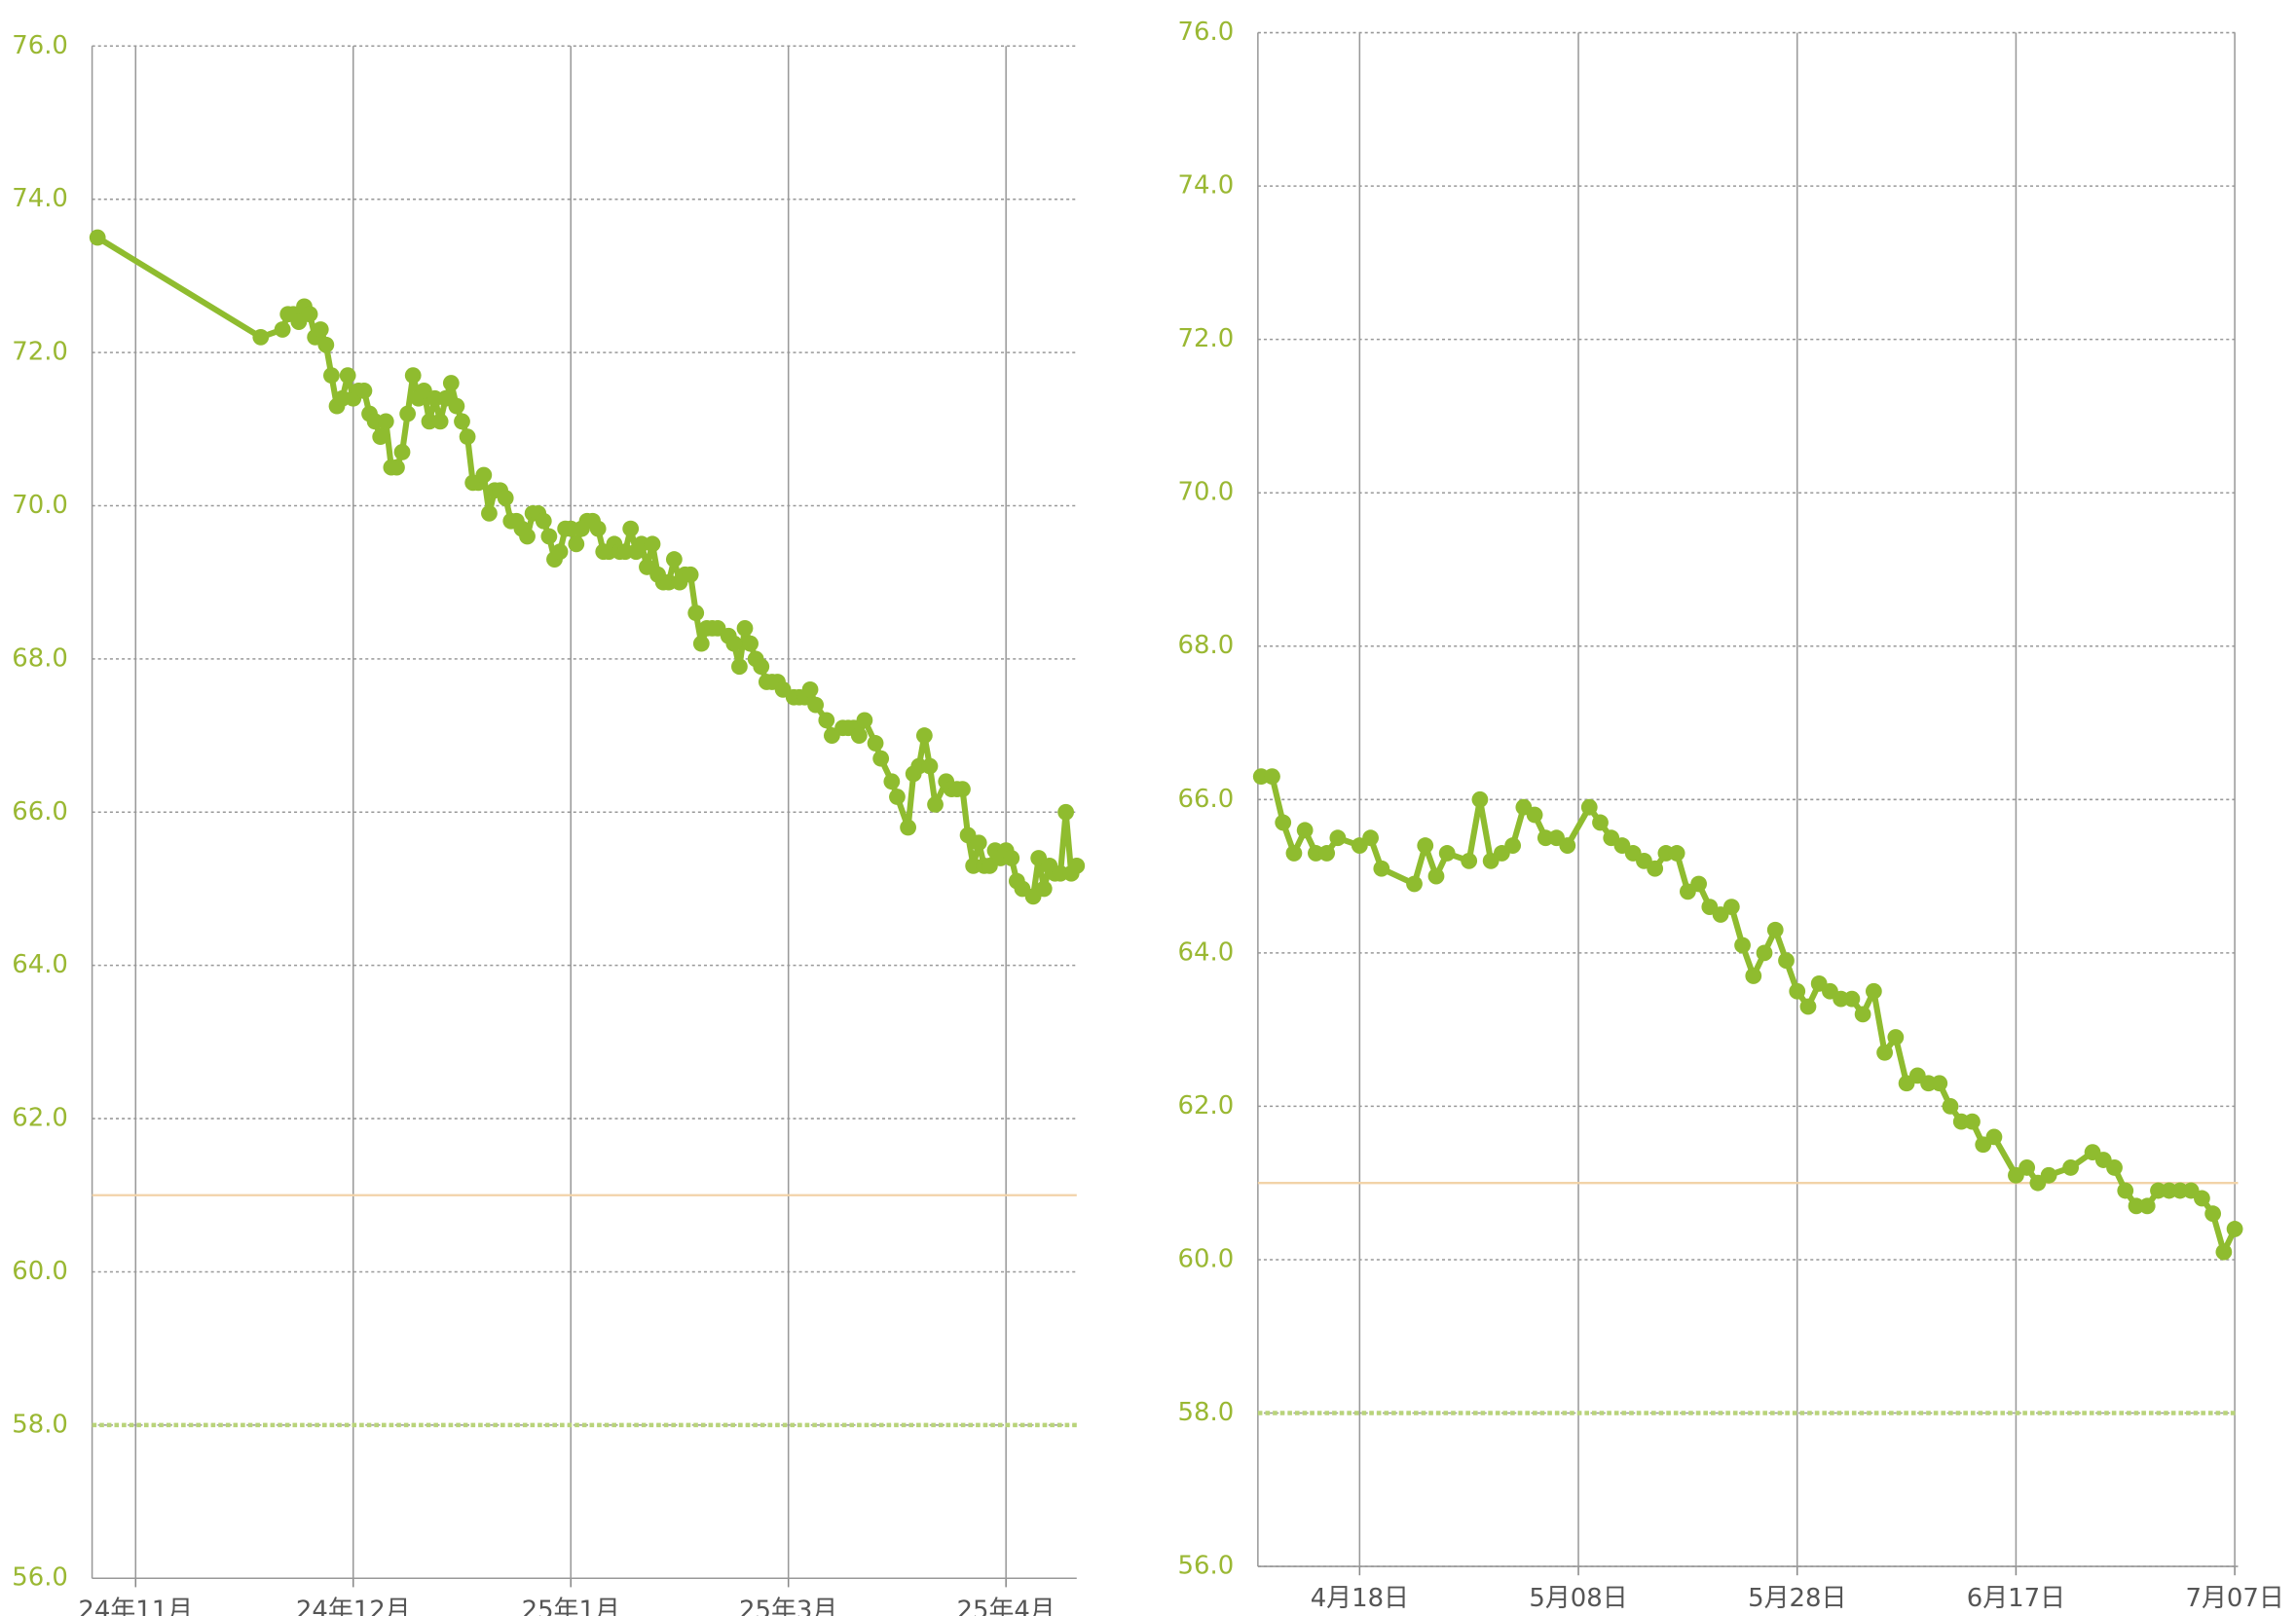  I want to click on x-tick-label: 25年1月, so click(571, 1606).